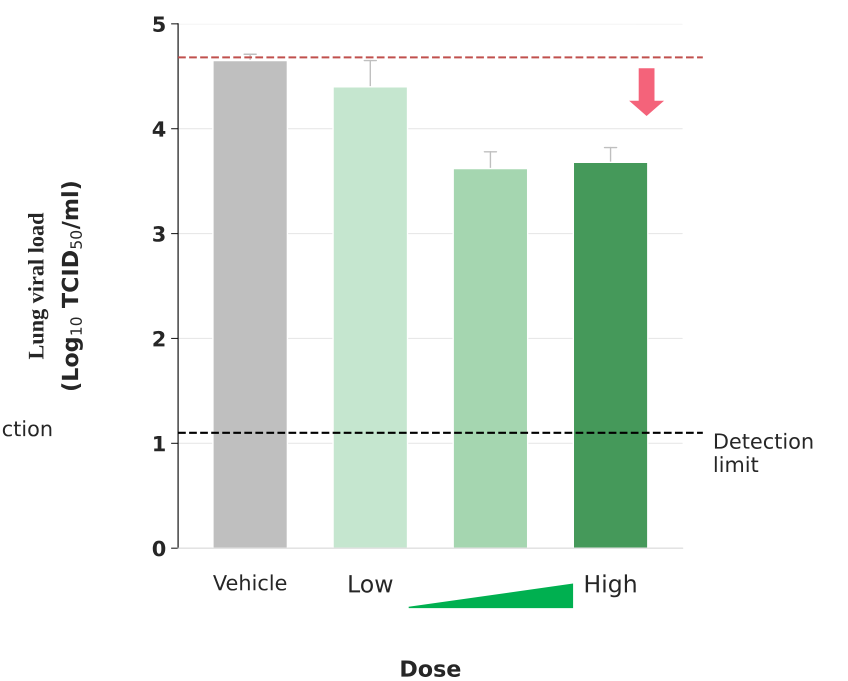 The height and width of the screenshot is (681, 848). What do you see at coordinates (430, 668) in the screenshot?
I see `x-axis-title: Dose` at bounding box center [430, 668].